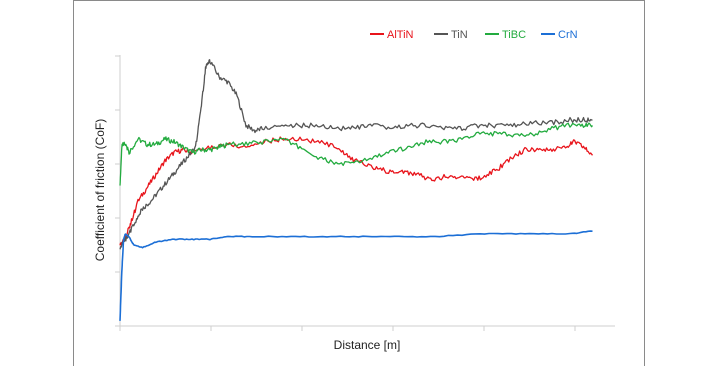 The image size is (715, 366). Describe the element at coordinates (568, 35) in the screenshot. I see `legend-label-crn: CrN` at that location.